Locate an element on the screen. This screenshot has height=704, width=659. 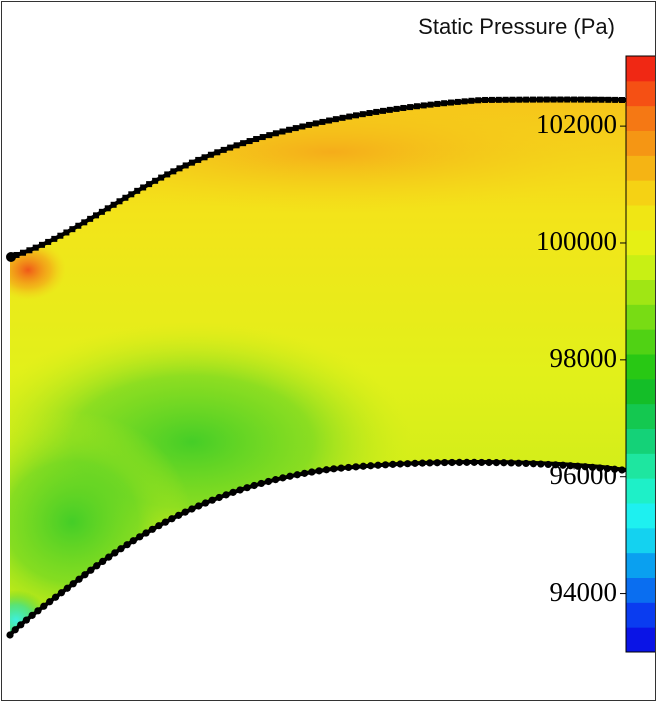
colorbar-tick-label: 102000 is located at coordinates (576, 124).